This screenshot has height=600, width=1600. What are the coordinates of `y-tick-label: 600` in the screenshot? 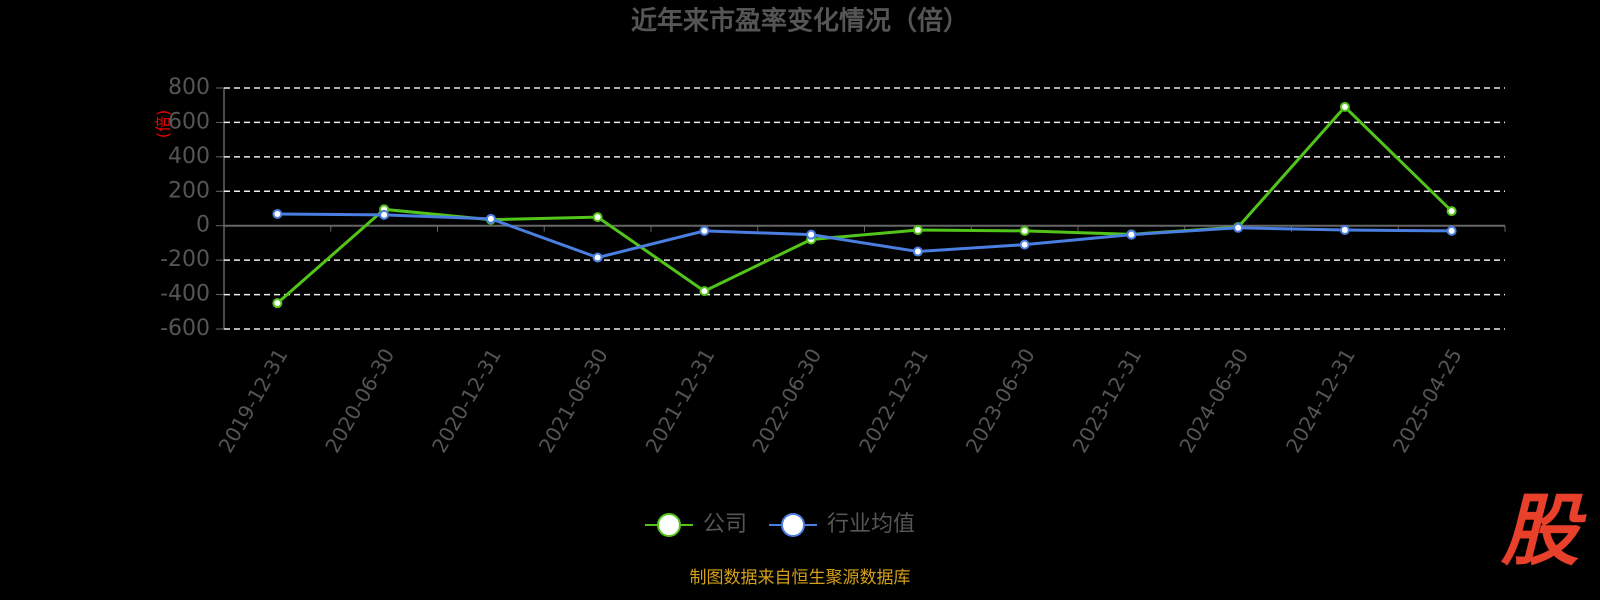 It's located at (189, 121).